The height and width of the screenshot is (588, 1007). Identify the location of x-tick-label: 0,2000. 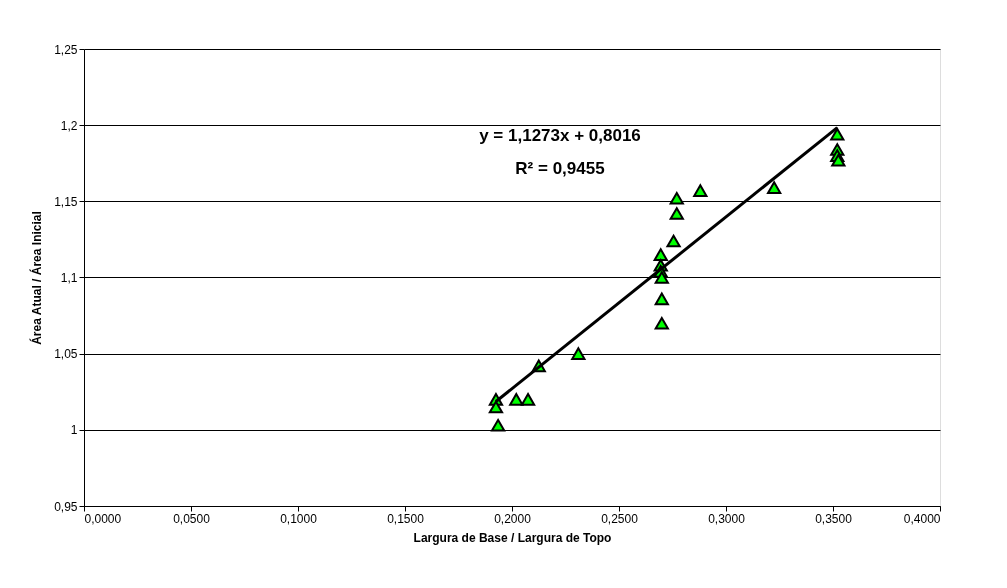
(513, 518).